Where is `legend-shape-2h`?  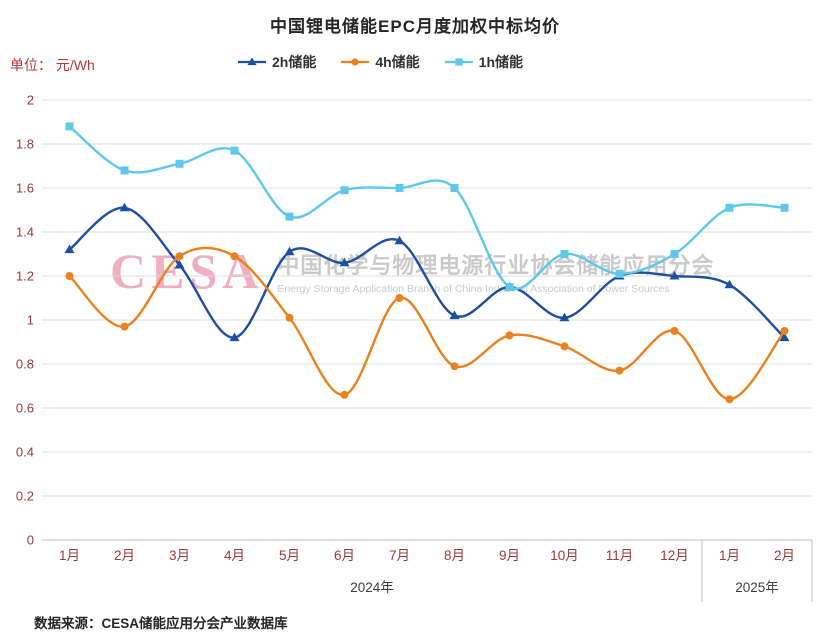
legend-shape-2h is located at coordinates (252, 61).